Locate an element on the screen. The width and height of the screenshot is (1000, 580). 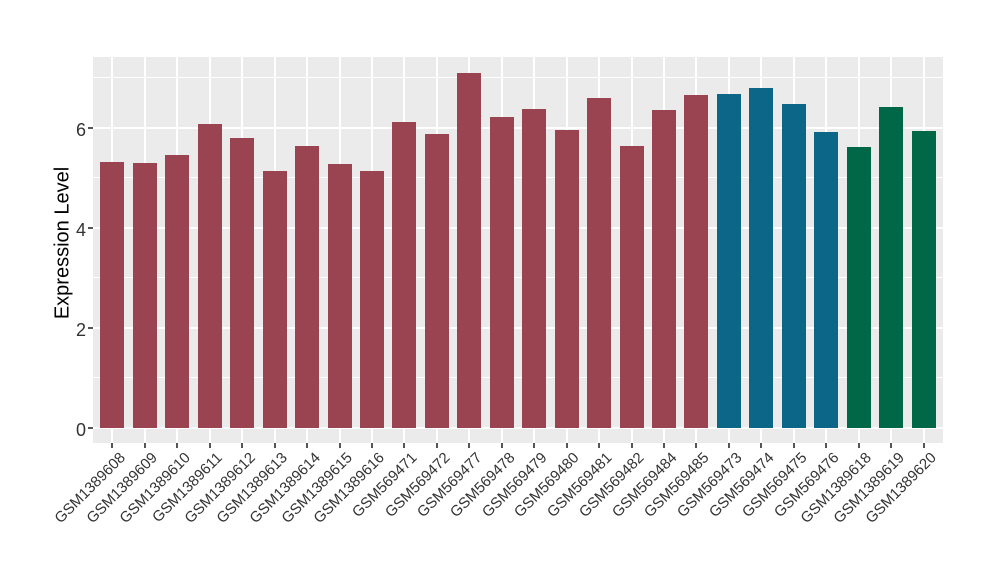
bar-GSM569481 is located at coordinates (599, 263).